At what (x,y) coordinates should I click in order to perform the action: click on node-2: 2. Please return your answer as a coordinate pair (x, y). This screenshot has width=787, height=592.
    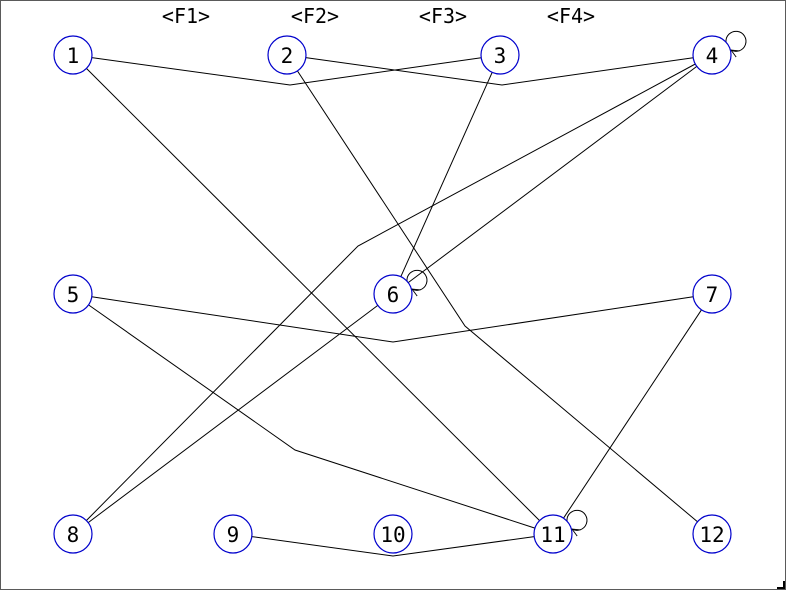
    Looking at the image, I should click on (287, 55).